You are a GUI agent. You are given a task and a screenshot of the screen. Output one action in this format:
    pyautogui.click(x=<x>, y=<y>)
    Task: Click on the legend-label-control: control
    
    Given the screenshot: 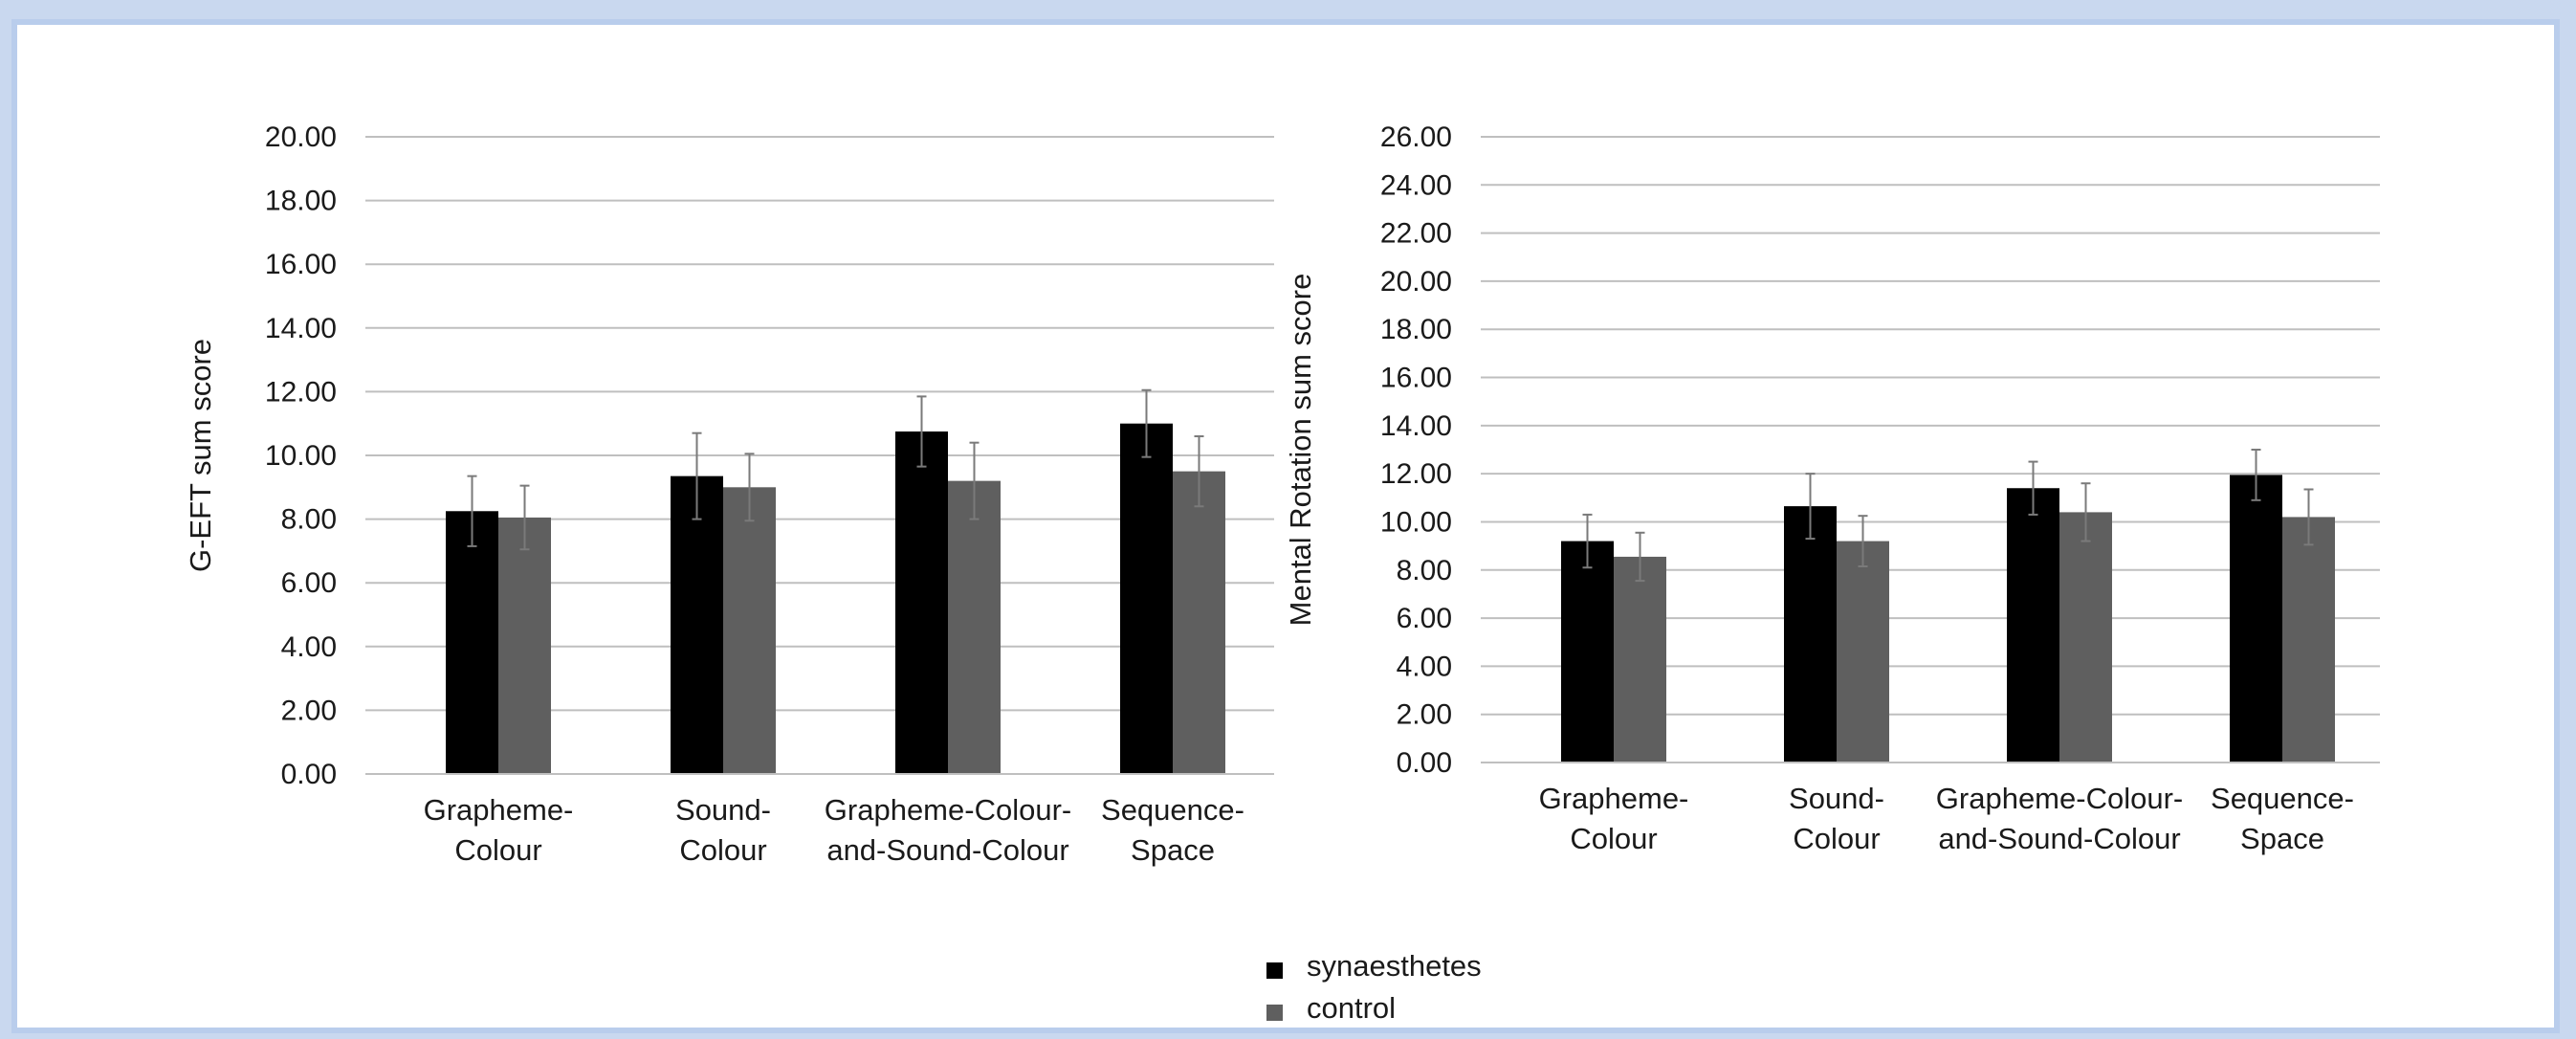 What is the action you would take?
    pyautogui.click(x=1351, y=1008)
    